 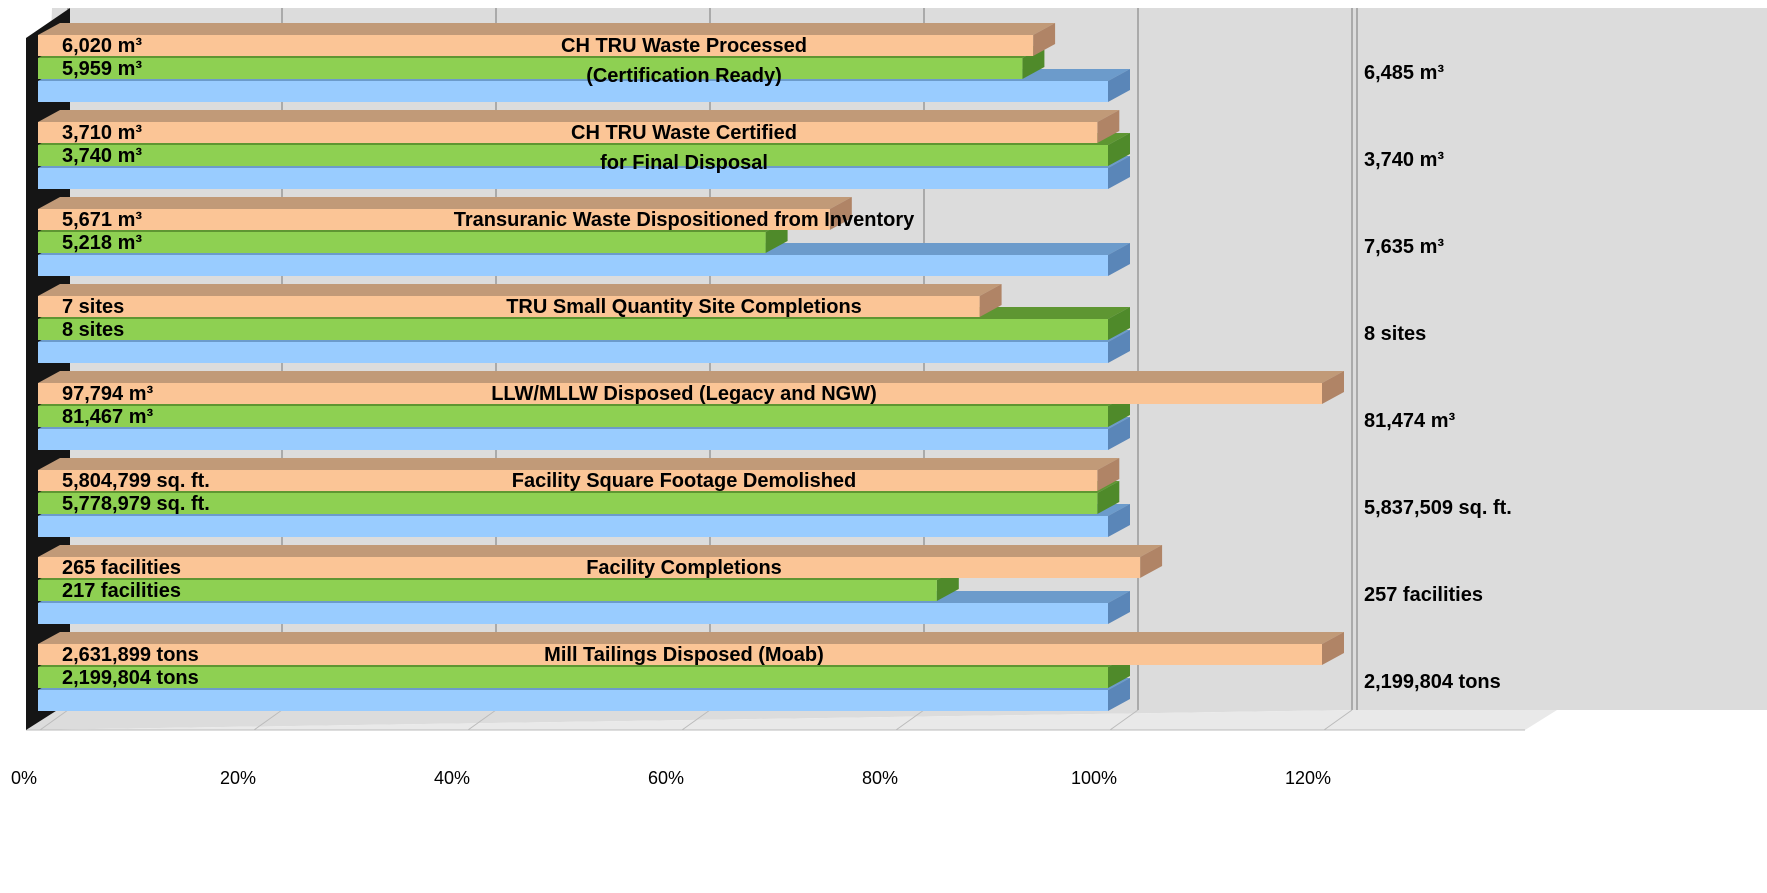 I want to click on bar-value-label: 3,710 m³, so click(x=102, y=133).